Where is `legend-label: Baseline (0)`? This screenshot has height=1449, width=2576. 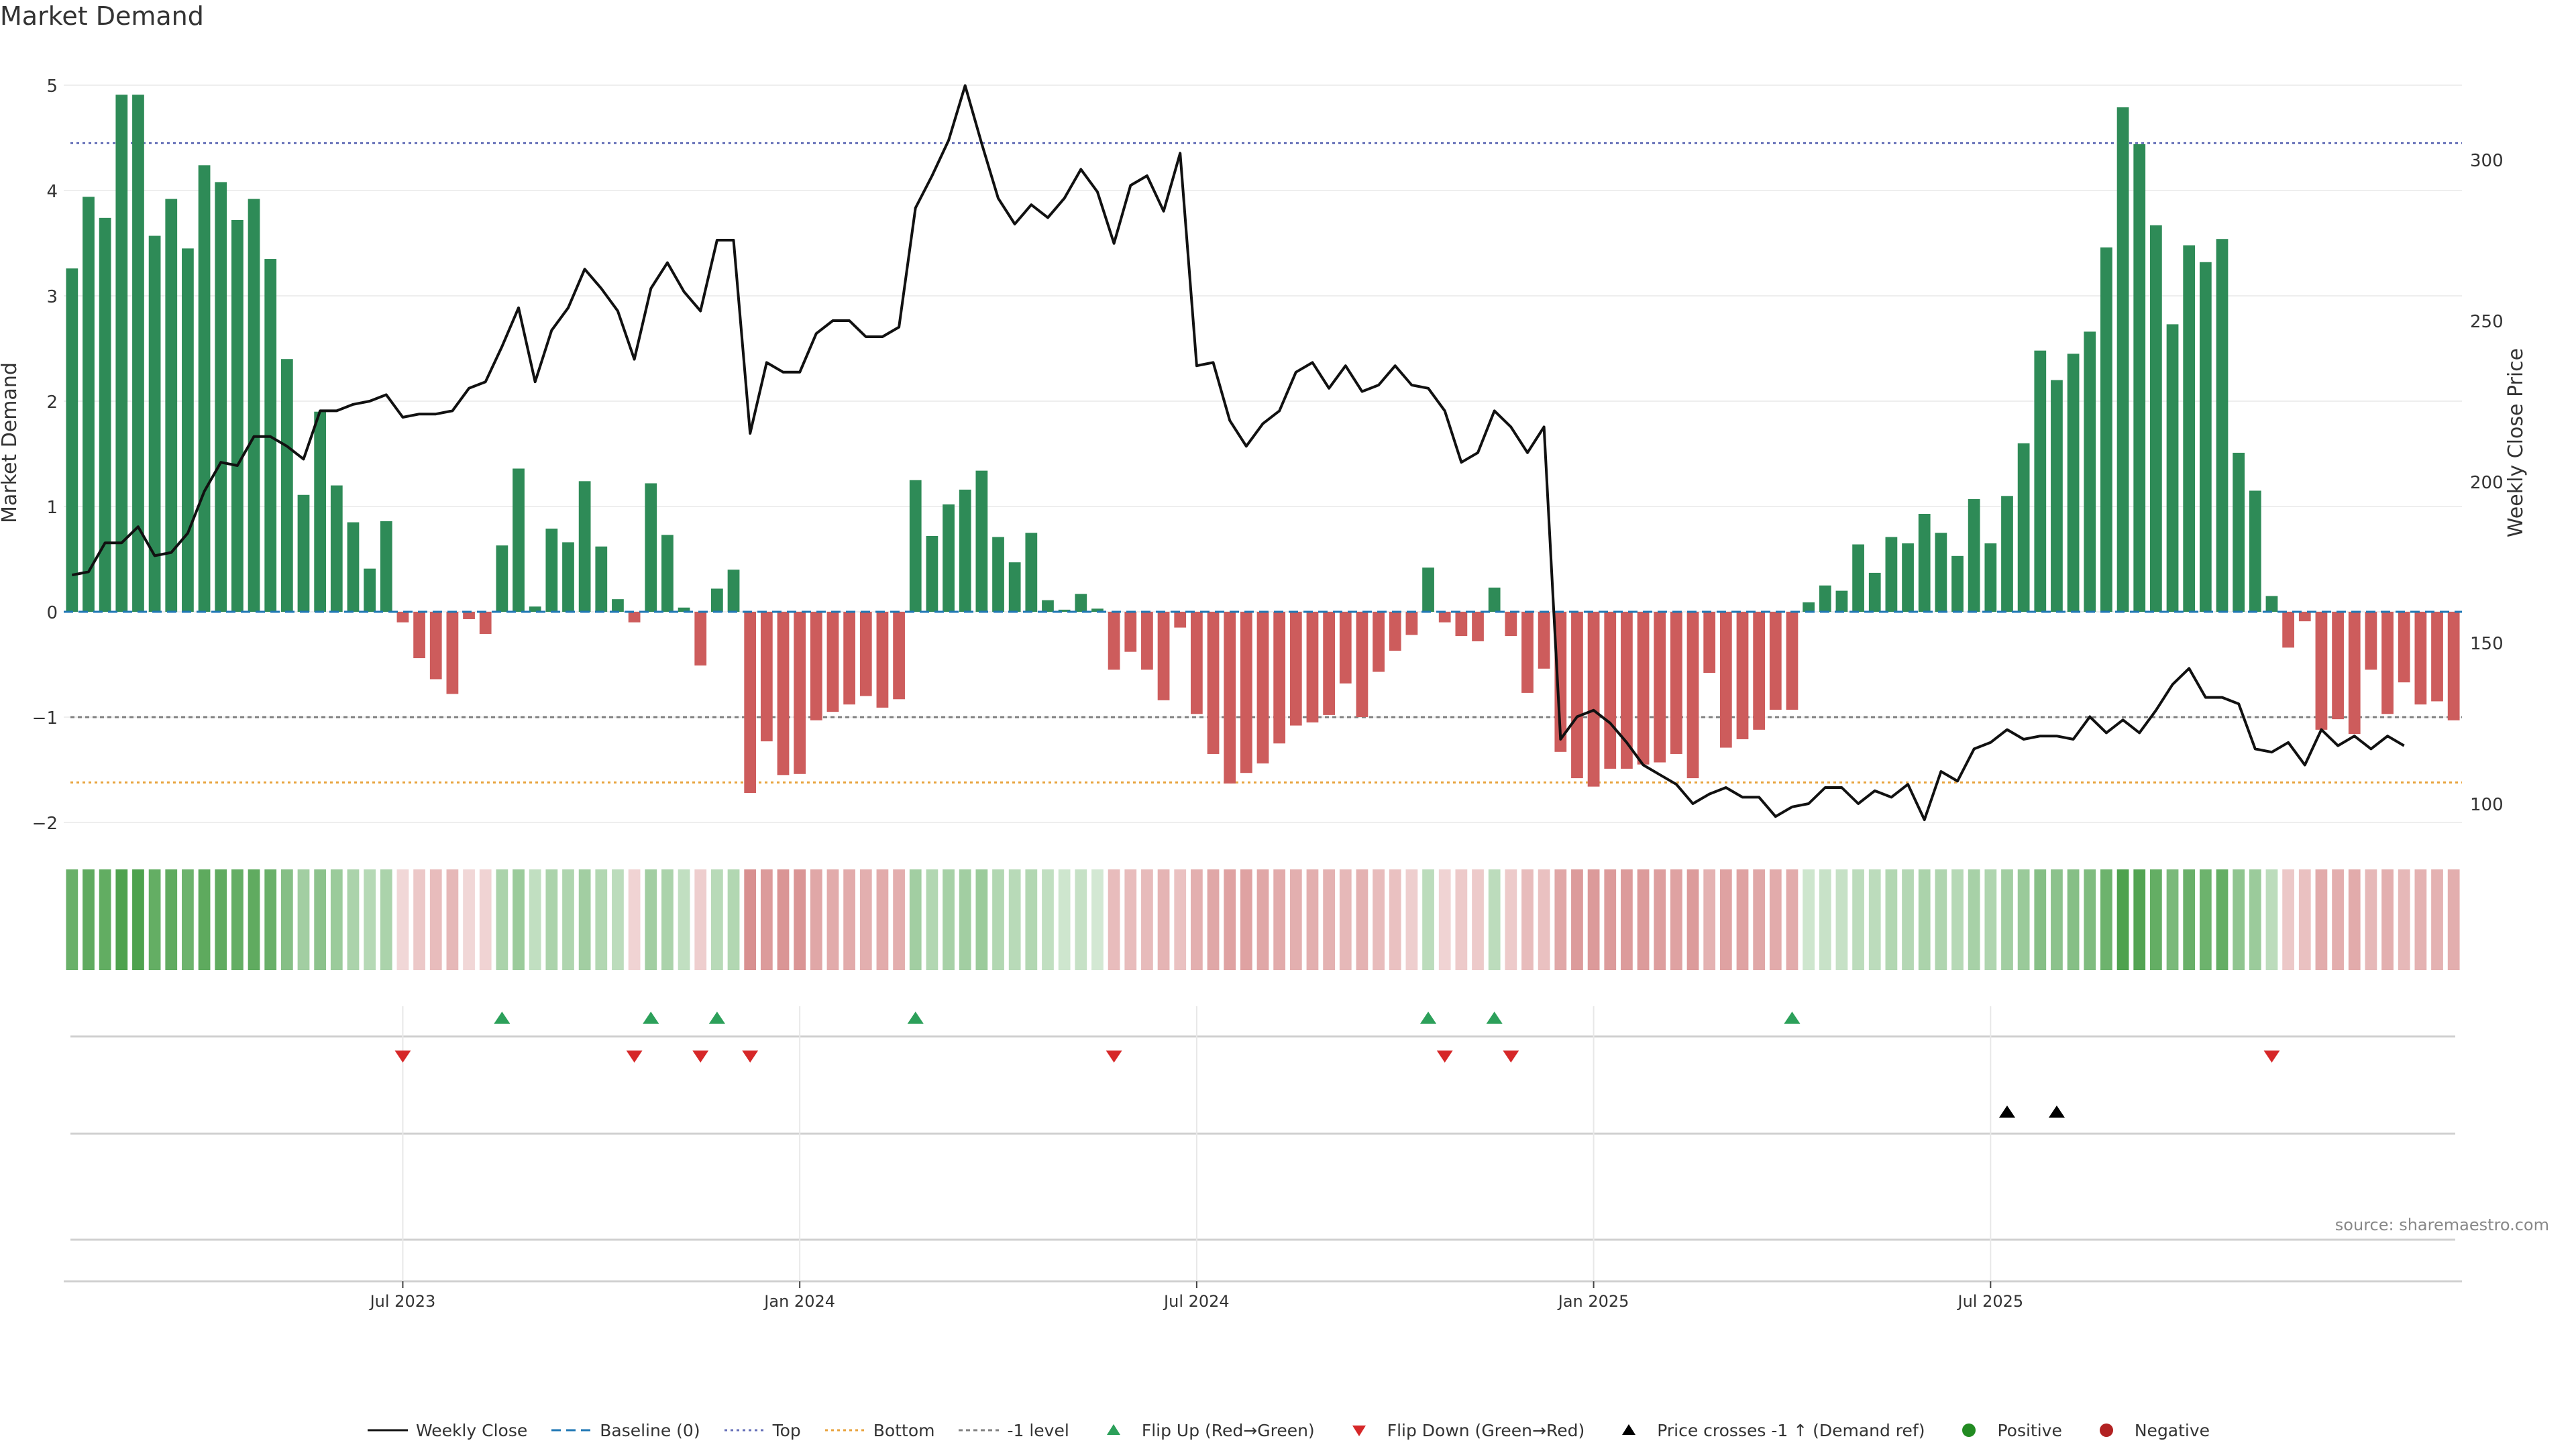
legend-label: Baseline (0) is located at coordinates (650, 1430).